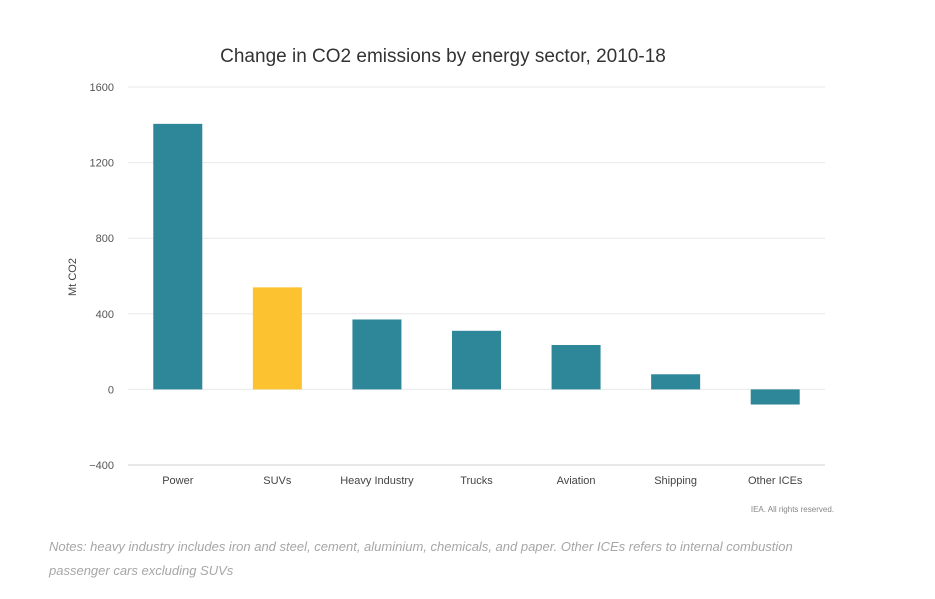 This screenshot has width=935, height=599. Describe the element at coordinates (576, 481) in the screenshot. I see `x-tick-label: Aviation` at that location.